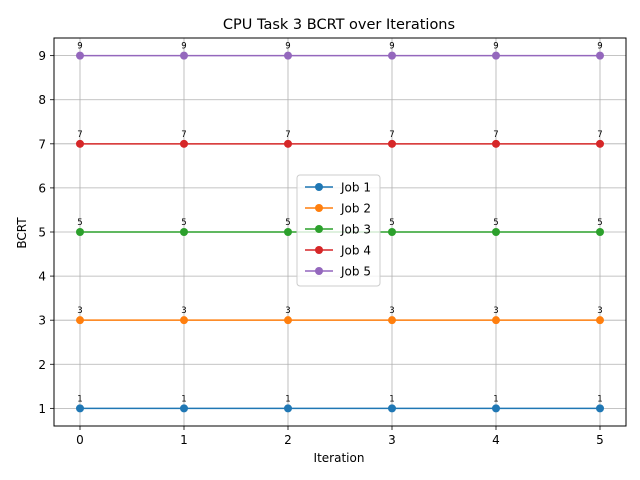 This screenshot has height=480, width=640. I want to click on y-tick-label: 6, so click(42, 188).